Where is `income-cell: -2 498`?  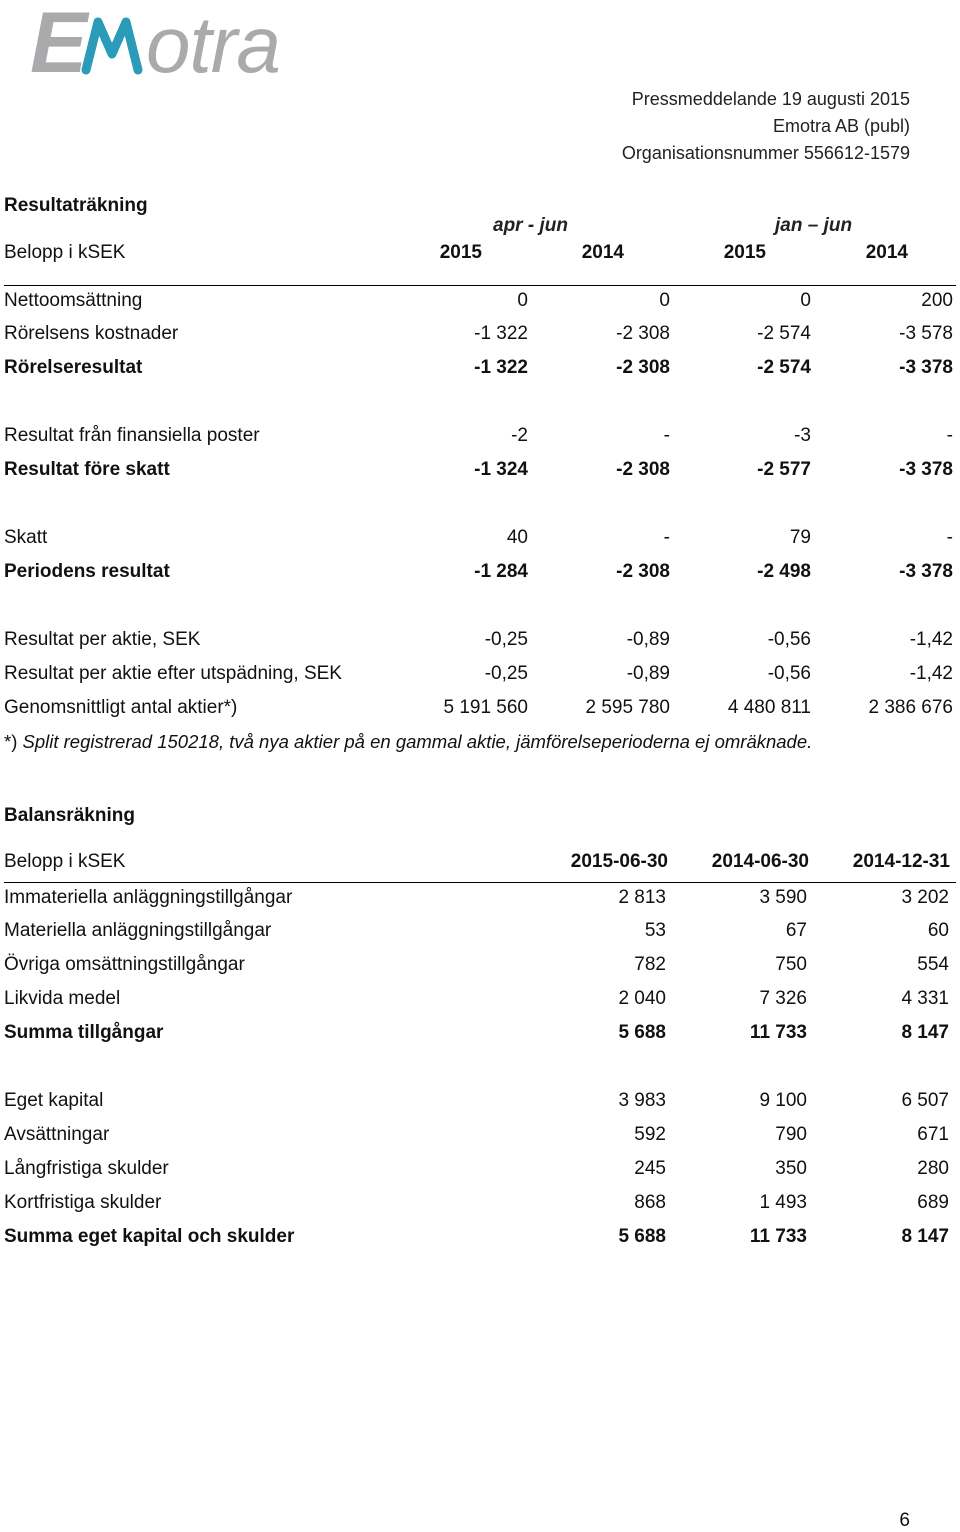
income-cell: -2 498 is located at coordinates (784, 571).